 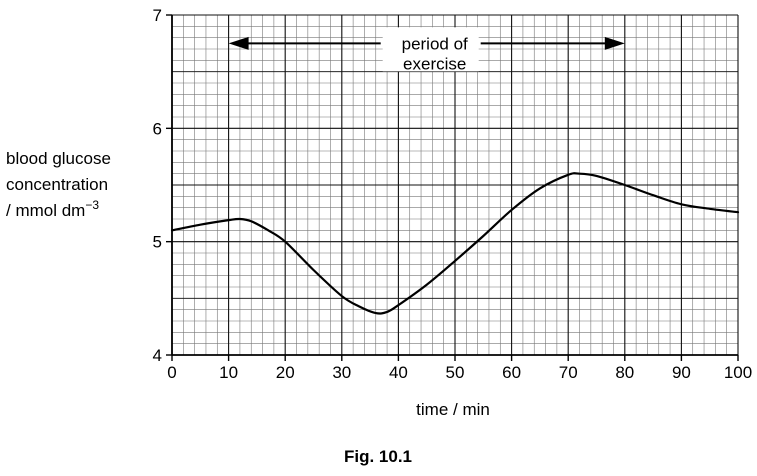 What do you see at coordinates (157, 128) in the screenshot?
I see `y-tick-label: 6` at bounding box center [157, 128].